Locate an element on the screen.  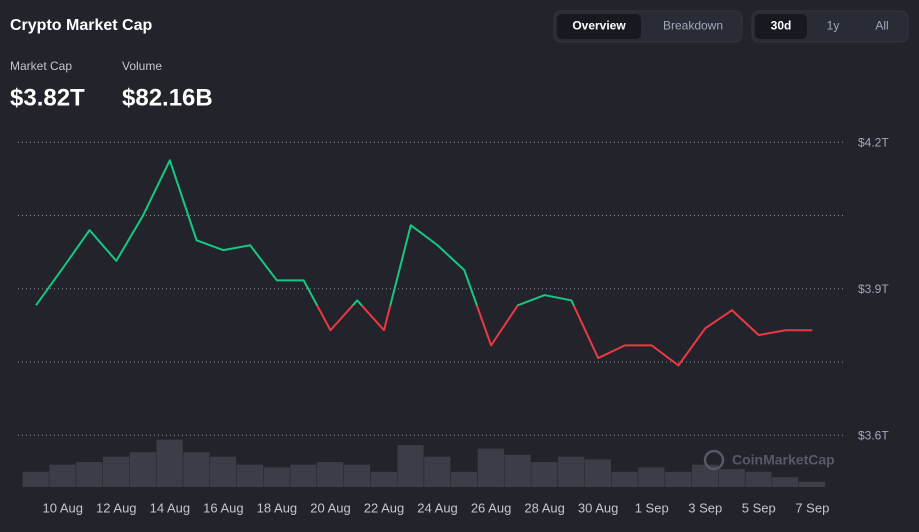
tab: Overview is located at coordinates (599, 26).